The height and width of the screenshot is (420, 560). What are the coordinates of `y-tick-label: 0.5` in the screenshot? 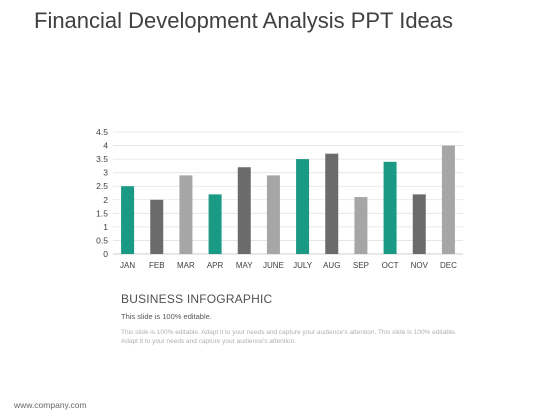 It's located at (102, 240).